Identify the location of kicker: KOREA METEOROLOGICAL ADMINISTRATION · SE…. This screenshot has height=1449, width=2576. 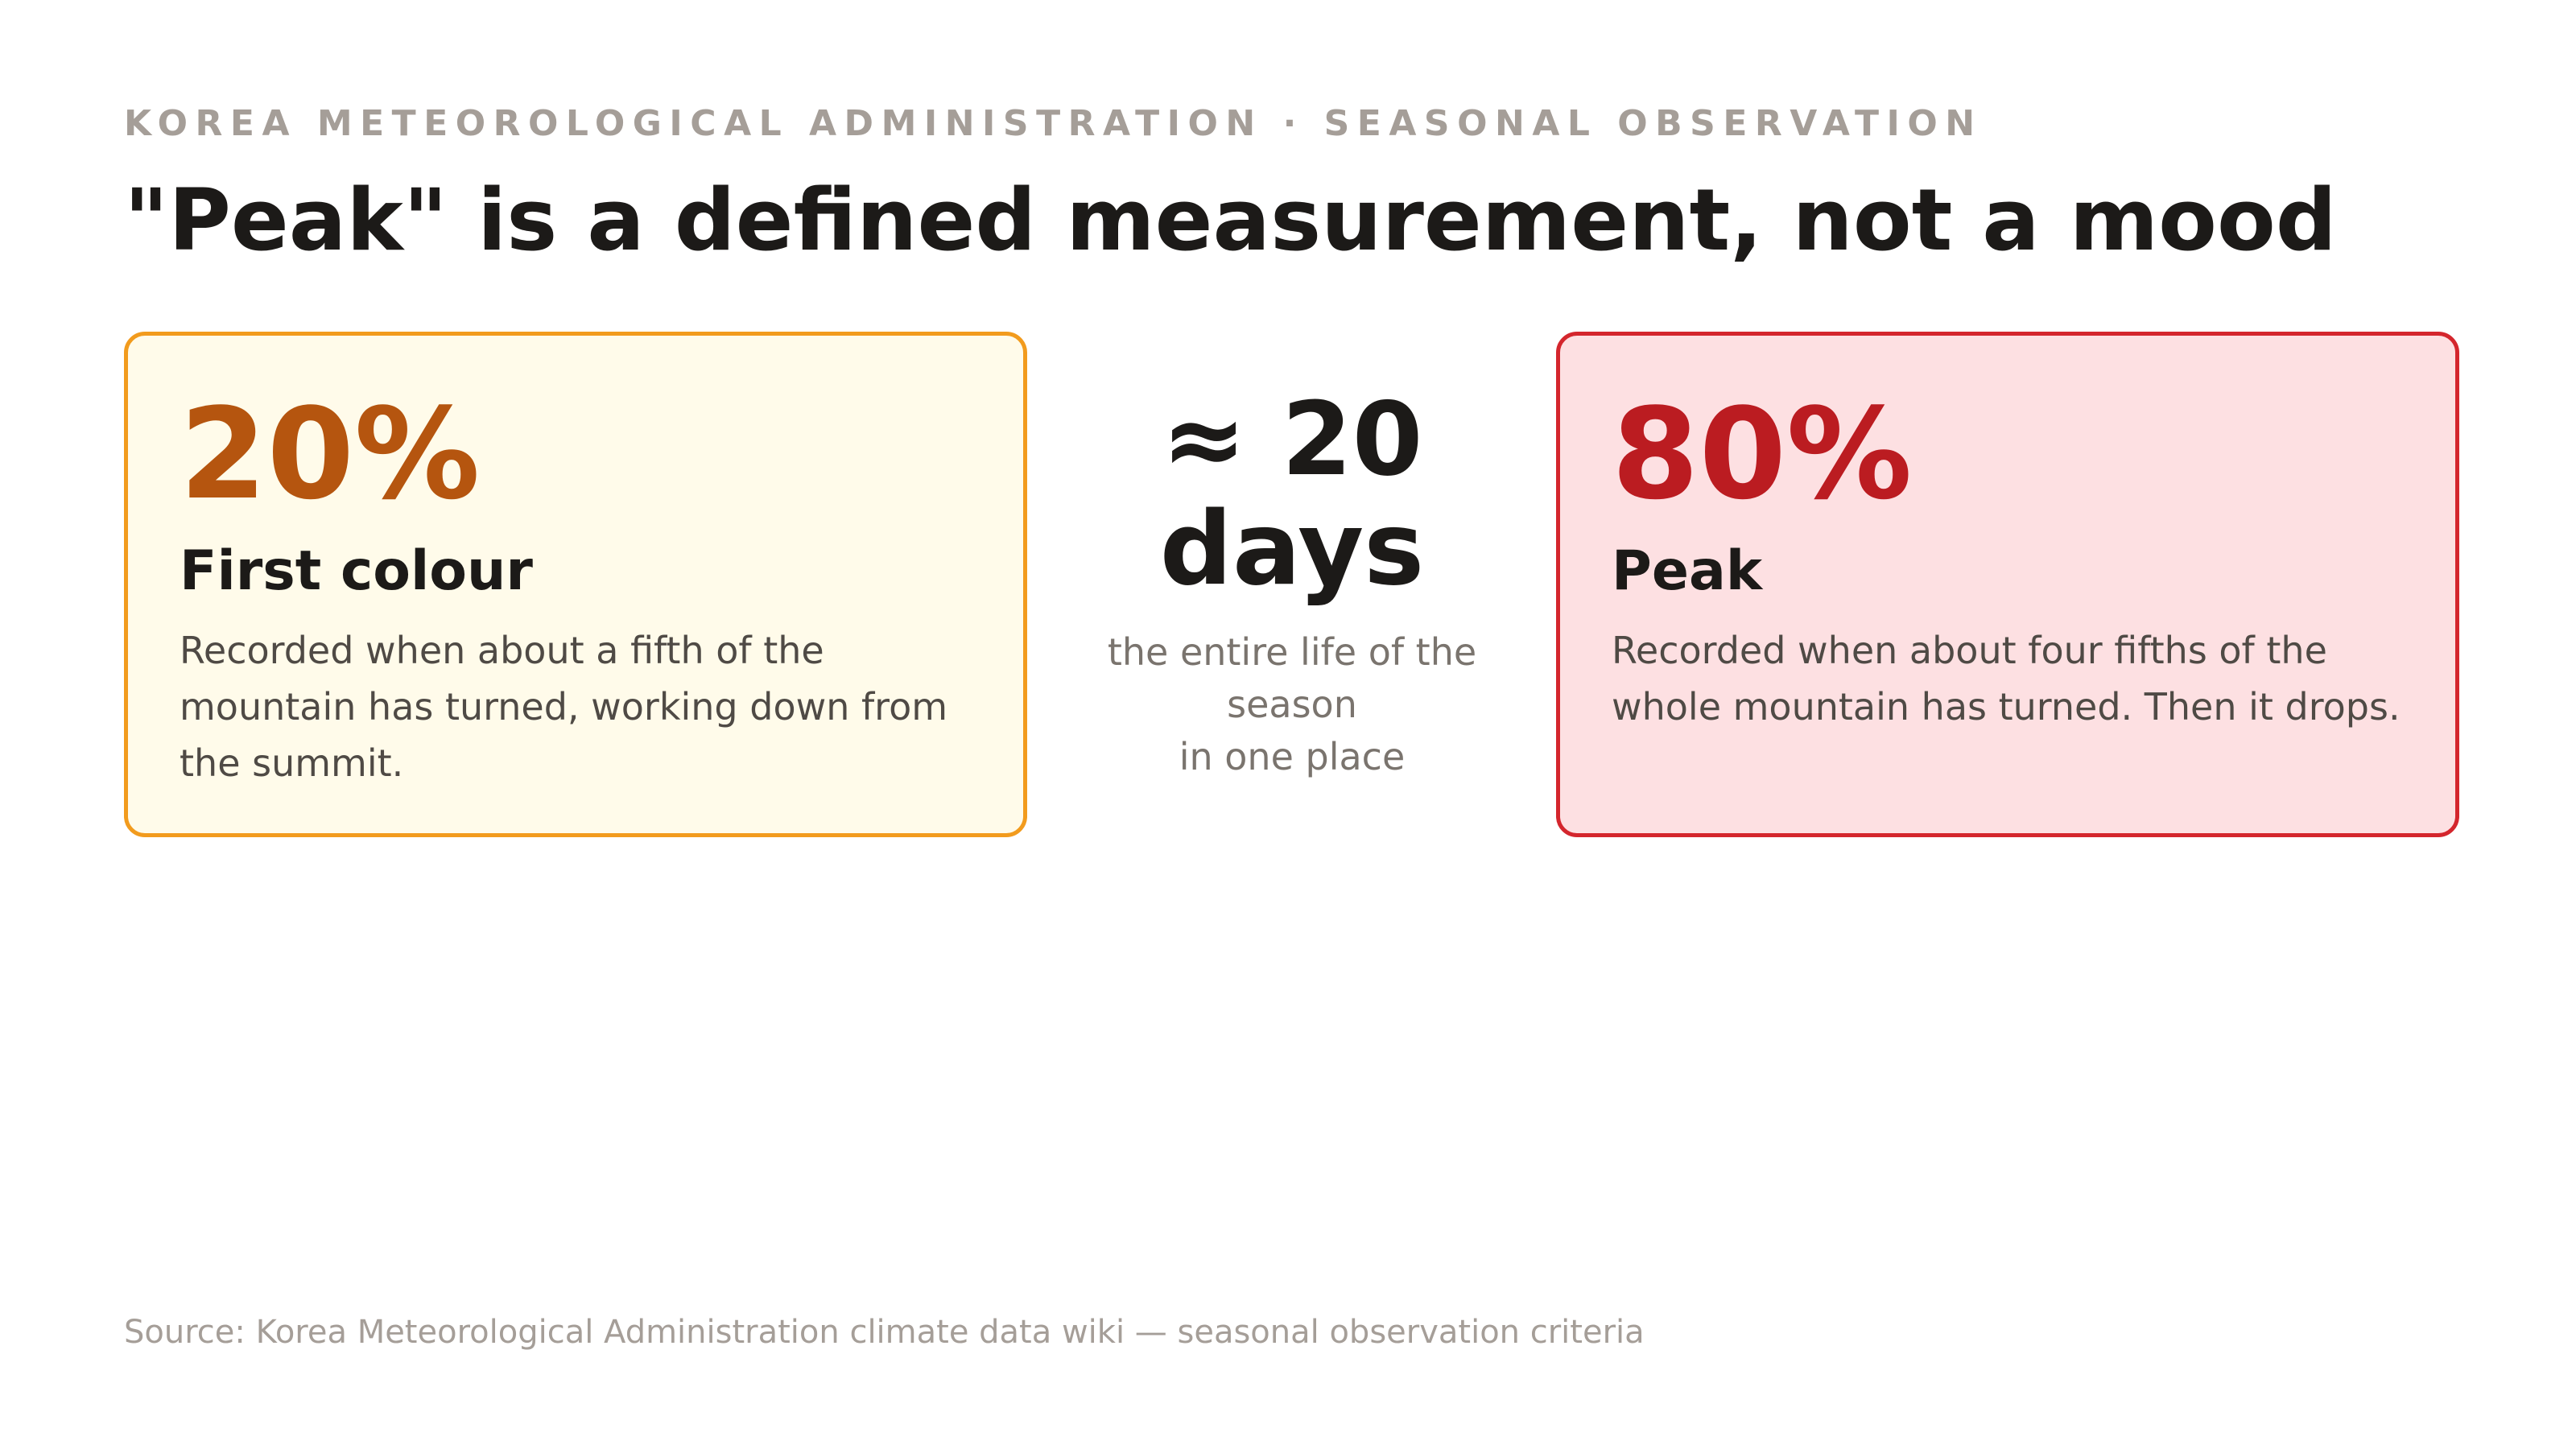
(1053, 123).